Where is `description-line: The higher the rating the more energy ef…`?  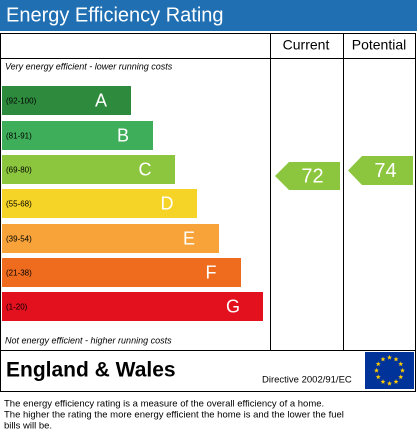 description-line: The higher the rating the more energy ef… is located at coordinates (174, 415).